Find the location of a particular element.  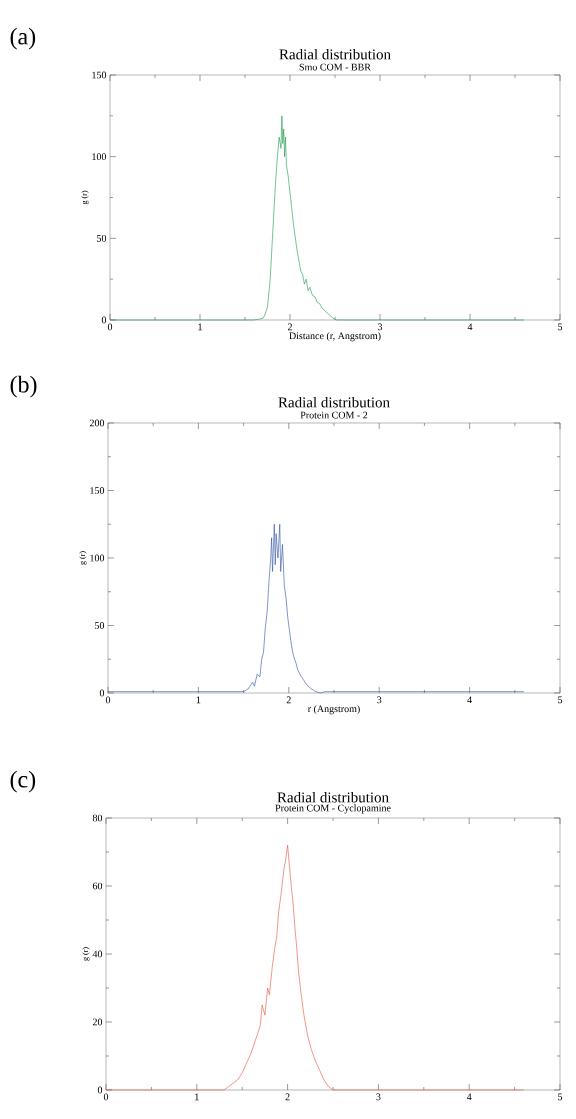

x-tick-label: 0 is located at coordinates (110, 327).